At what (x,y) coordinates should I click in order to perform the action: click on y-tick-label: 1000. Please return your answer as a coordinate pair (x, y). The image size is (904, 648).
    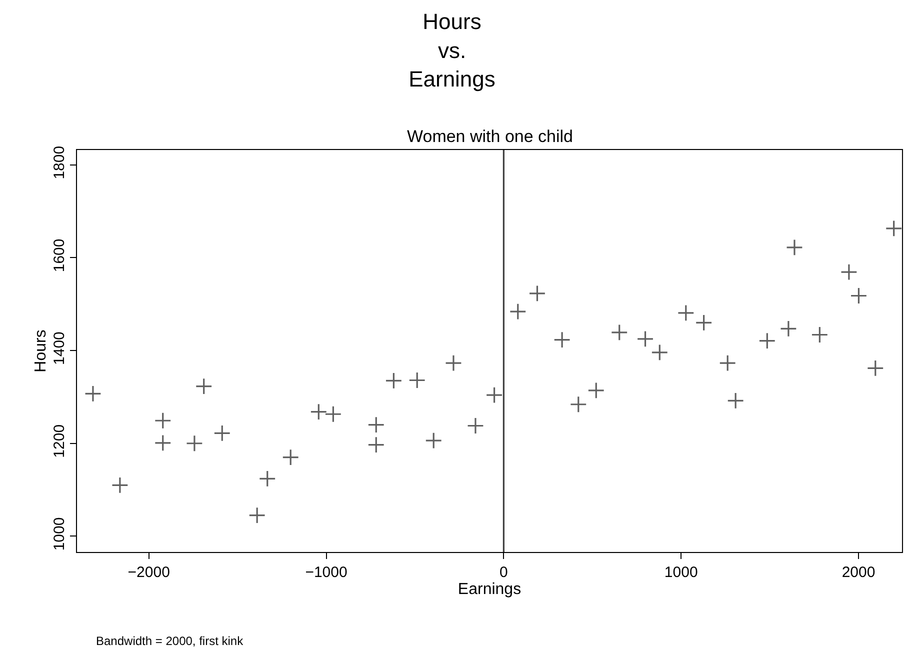
    Looking at the image, I should click on (59, 534).